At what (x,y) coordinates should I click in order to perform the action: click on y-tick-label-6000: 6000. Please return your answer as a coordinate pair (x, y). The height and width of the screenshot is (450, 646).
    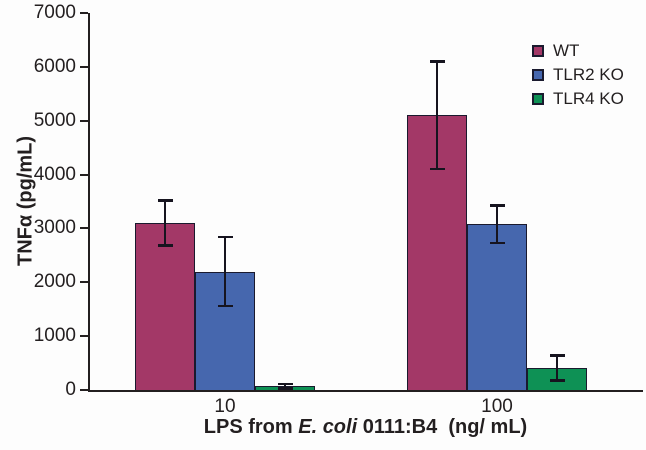
    Looking at the image, I should click on (54, 66).